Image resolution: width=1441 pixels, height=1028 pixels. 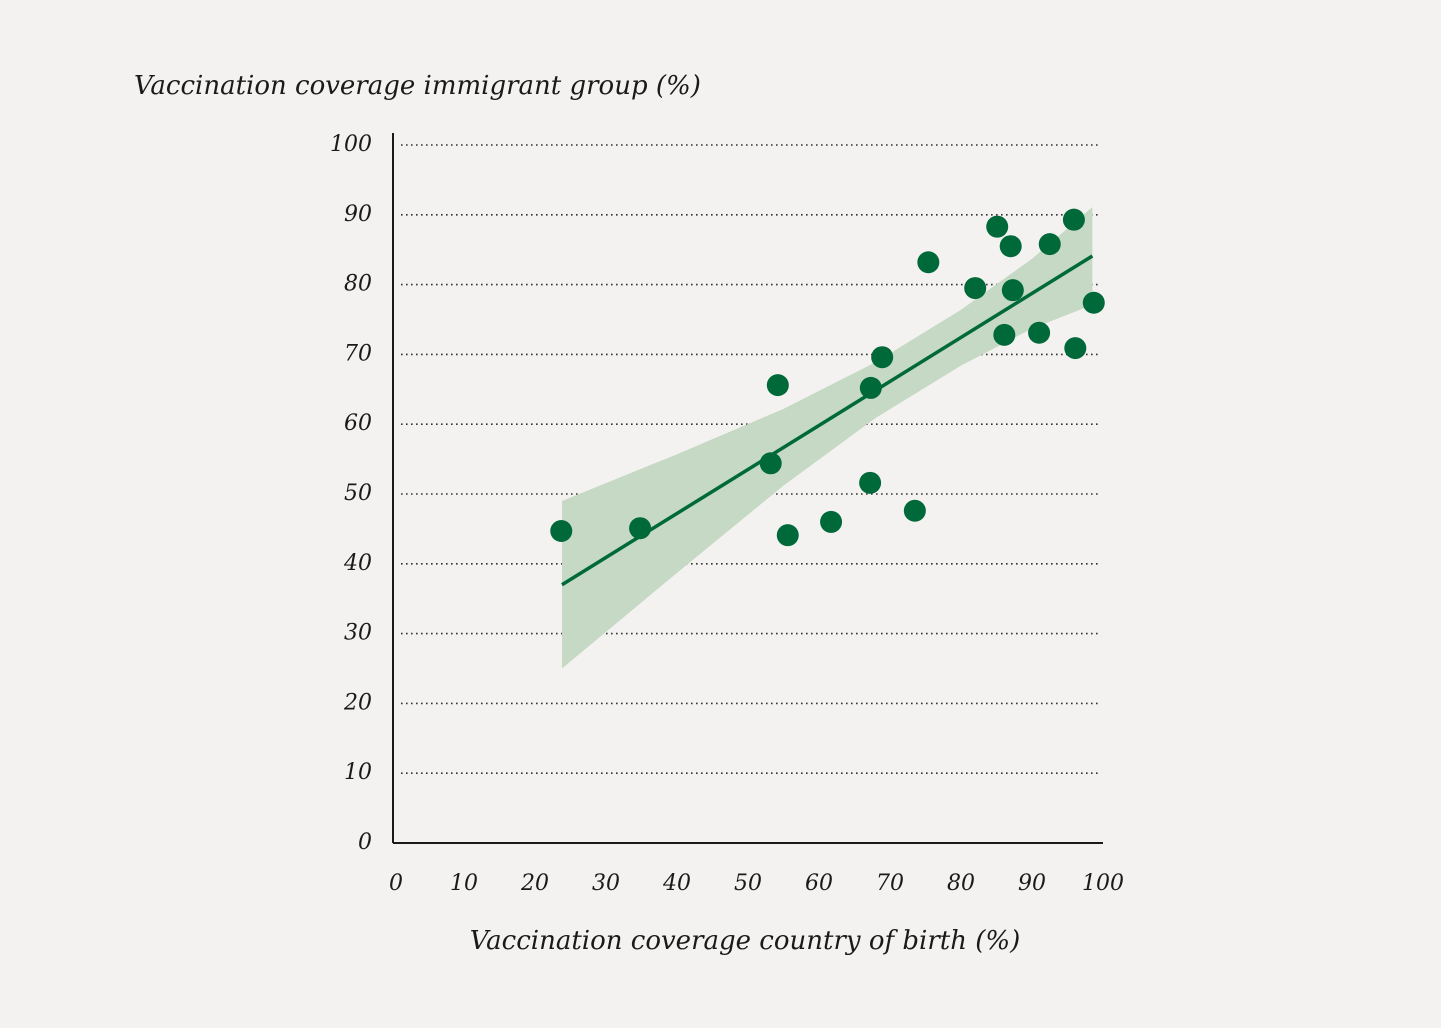 What do you see at coordinates (1103, 883) in the screenshot?
I see `x-tick-label: 100` at bounding box center [1103, 883].